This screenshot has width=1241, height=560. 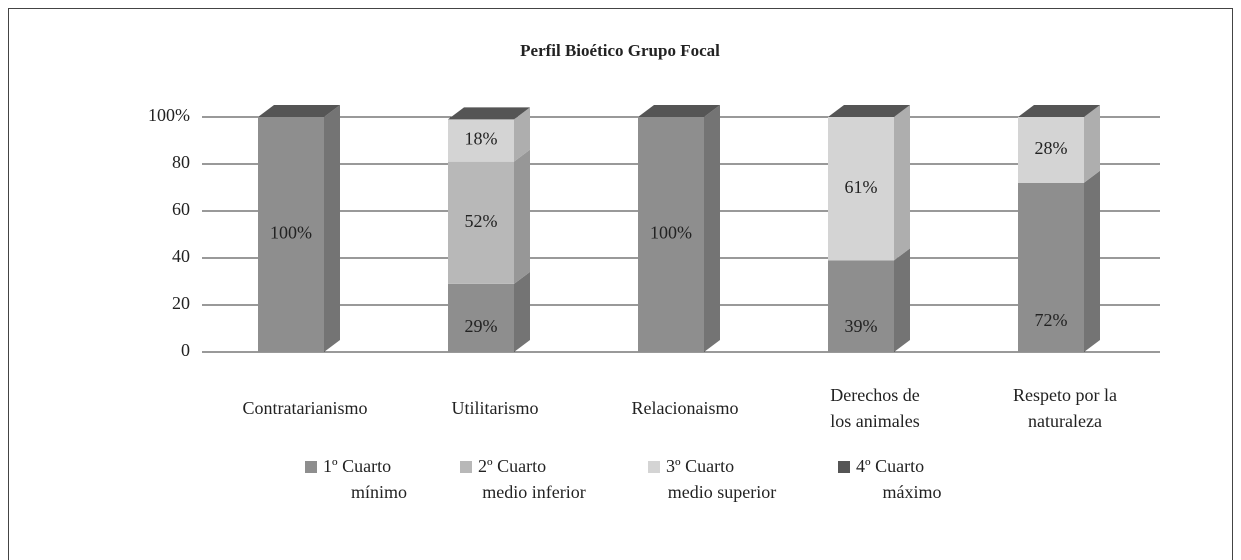 I want to click on data-label: 72%, so click(x=1051, y=320).